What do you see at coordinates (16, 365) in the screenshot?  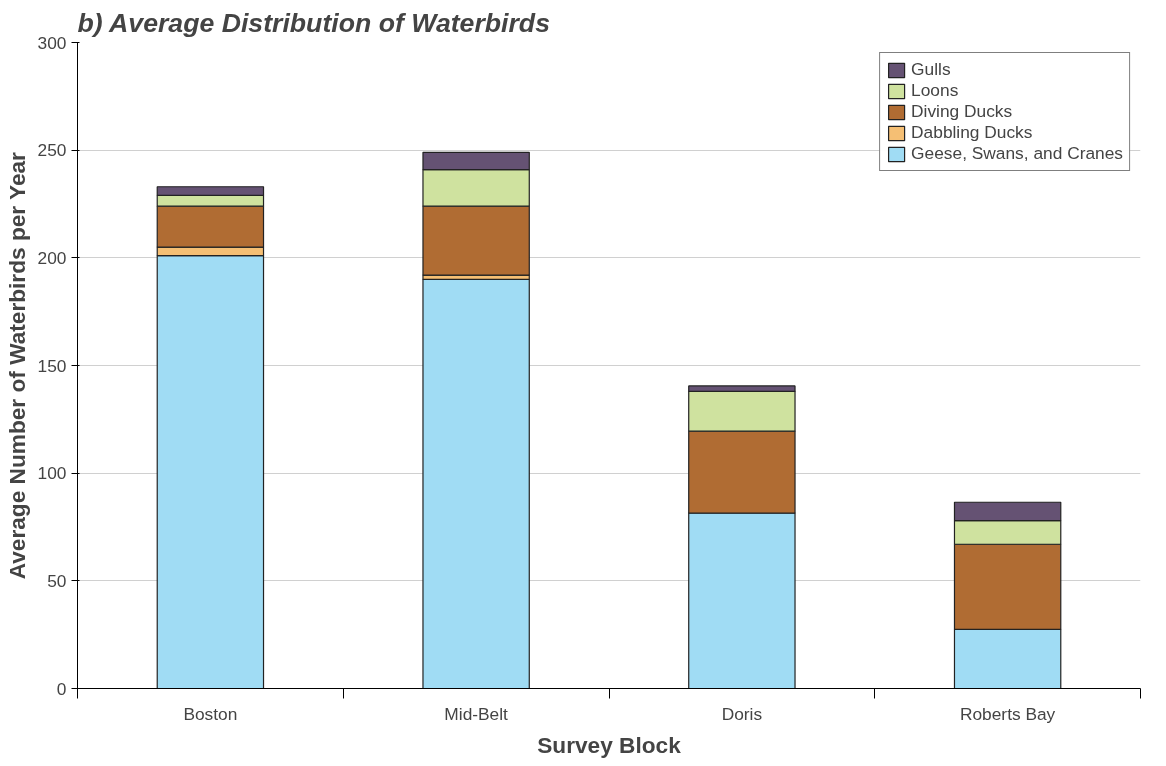 I see `y-axis-title: Average Number of Waterbirds per Year` at bounding box center [16, 365].